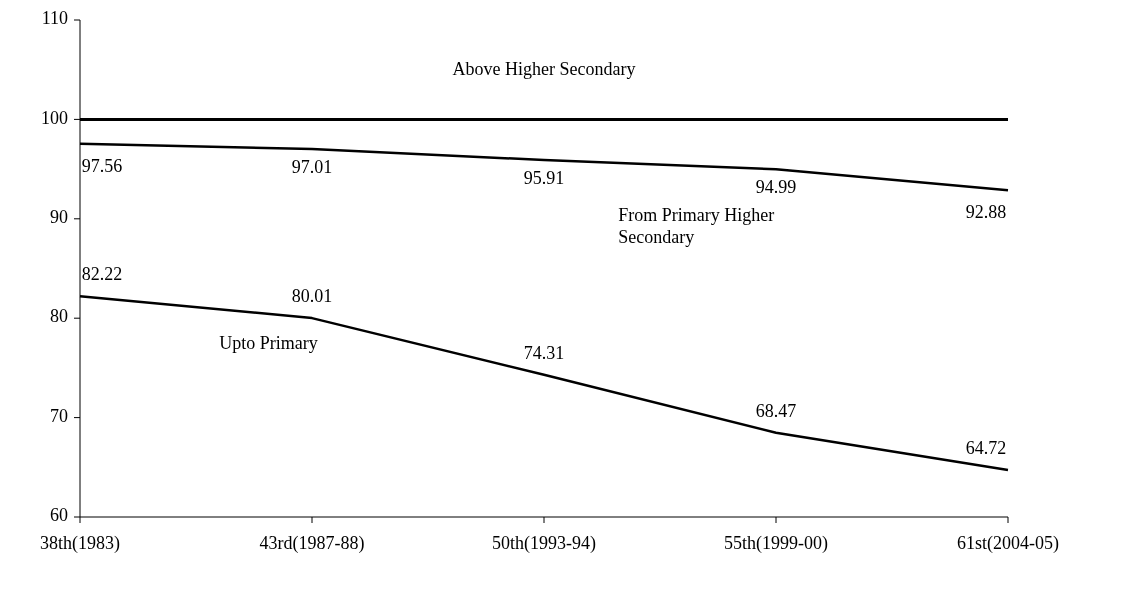  Describe the element at coordinates (544, 178) in the screenshot. I see `data-label: 95.91` at that location.